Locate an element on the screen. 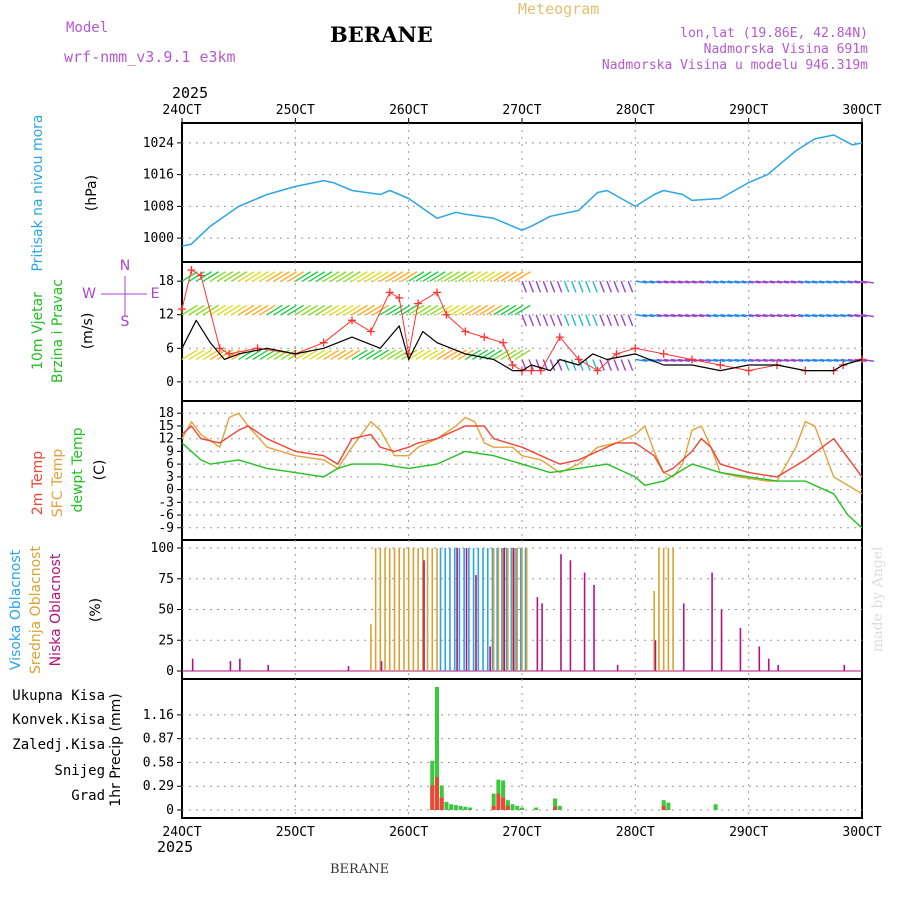 The height and width of the screenshot is (900, 900). y-tick-label: -9 is located at coordinates (166, 528).